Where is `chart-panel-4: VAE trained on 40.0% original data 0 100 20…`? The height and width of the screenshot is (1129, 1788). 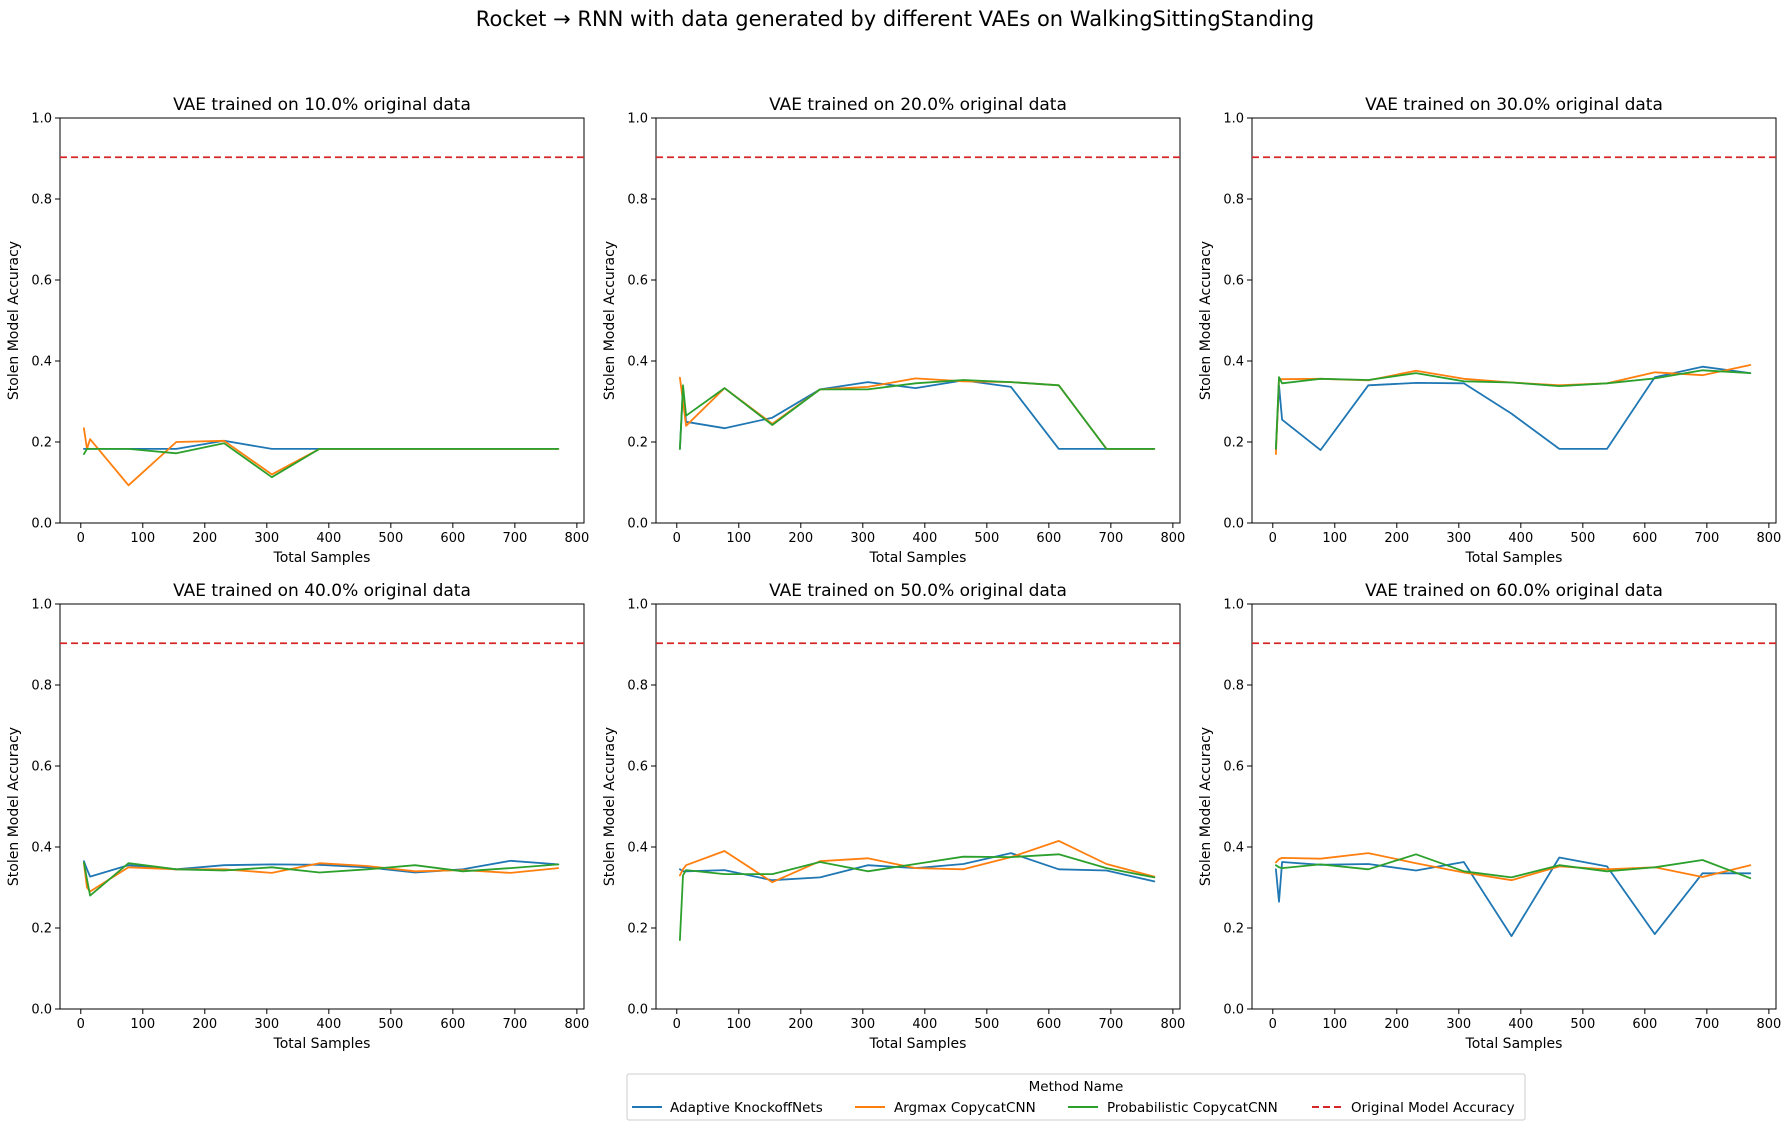 chart-panel-4: VAE trained on 40.0% original data 0 100 20… is located at coordinates (297, 816).